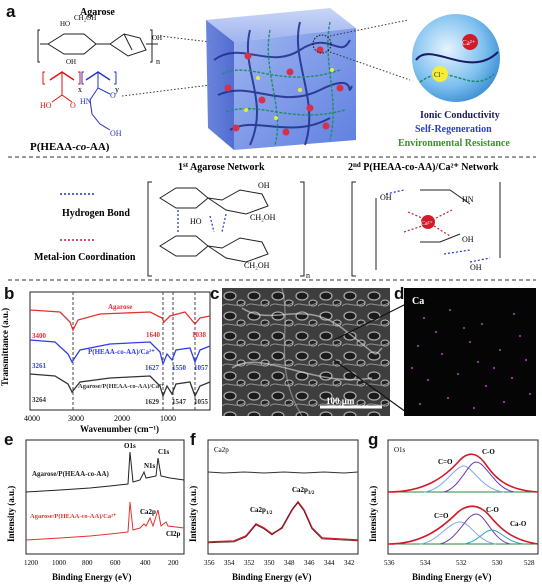 The height and width of the screenshot is (584, 542). I want to click on ca2p-peak-3-2: Ca2p3/2, so click(303, 491).